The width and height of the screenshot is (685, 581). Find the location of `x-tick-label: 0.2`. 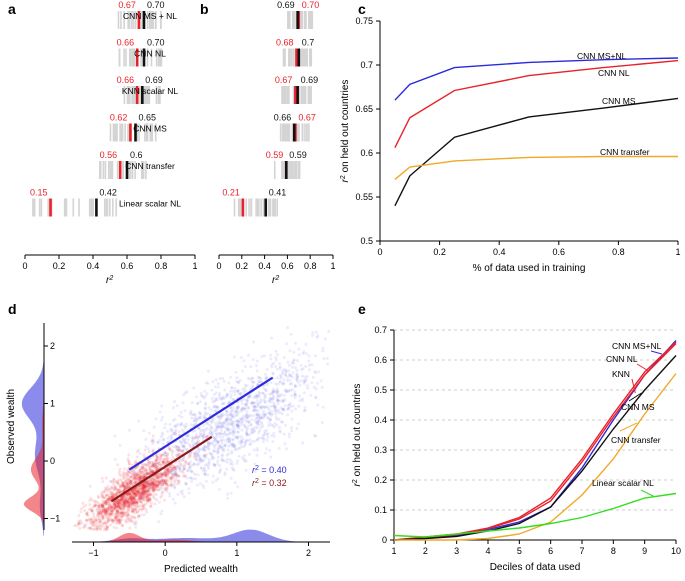

x-tick-label: 0.2 is located at coordinates (59, 266).